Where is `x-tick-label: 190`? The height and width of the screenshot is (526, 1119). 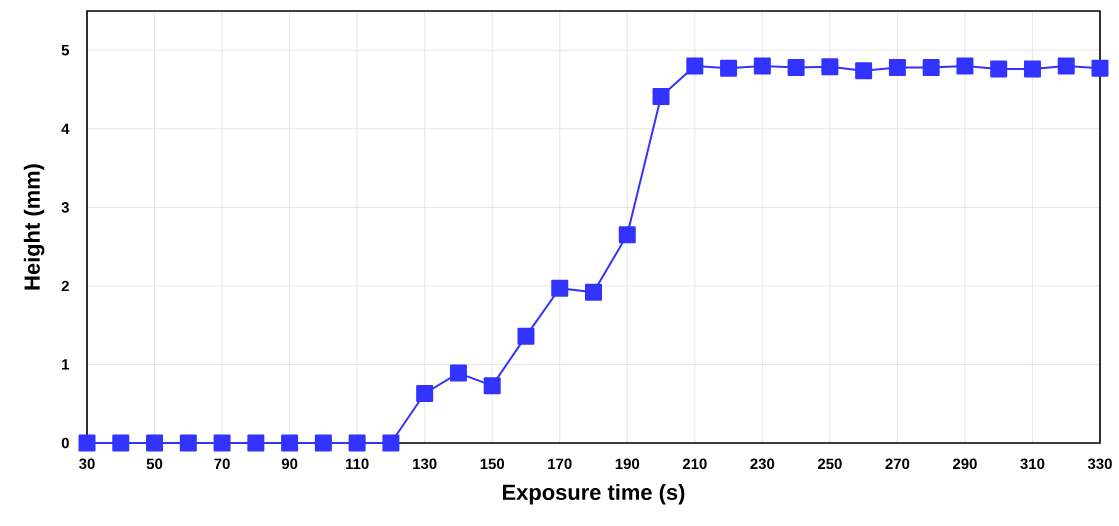 x-tick-label: 190 is located at coordinates (627, 464).